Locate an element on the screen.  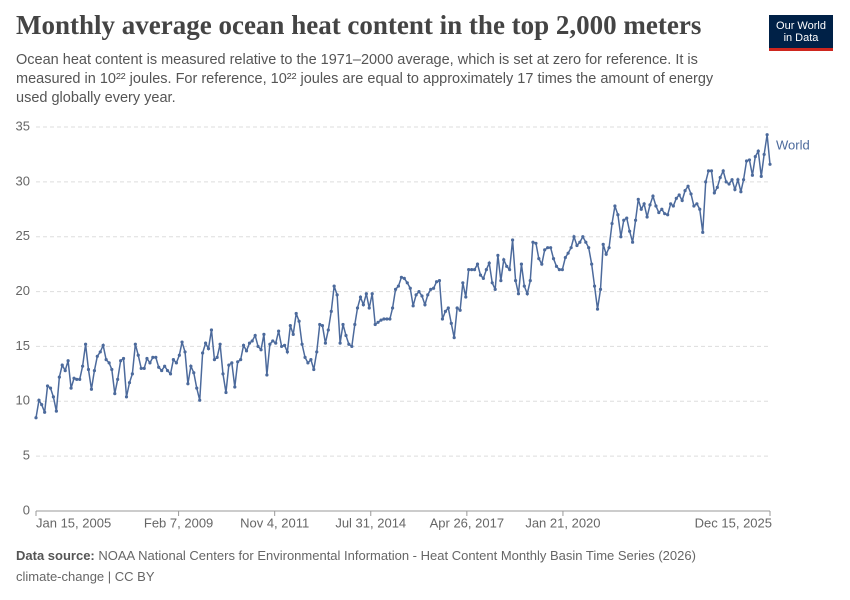
y-tick-label: 10 is located at coordinates (23, 400).